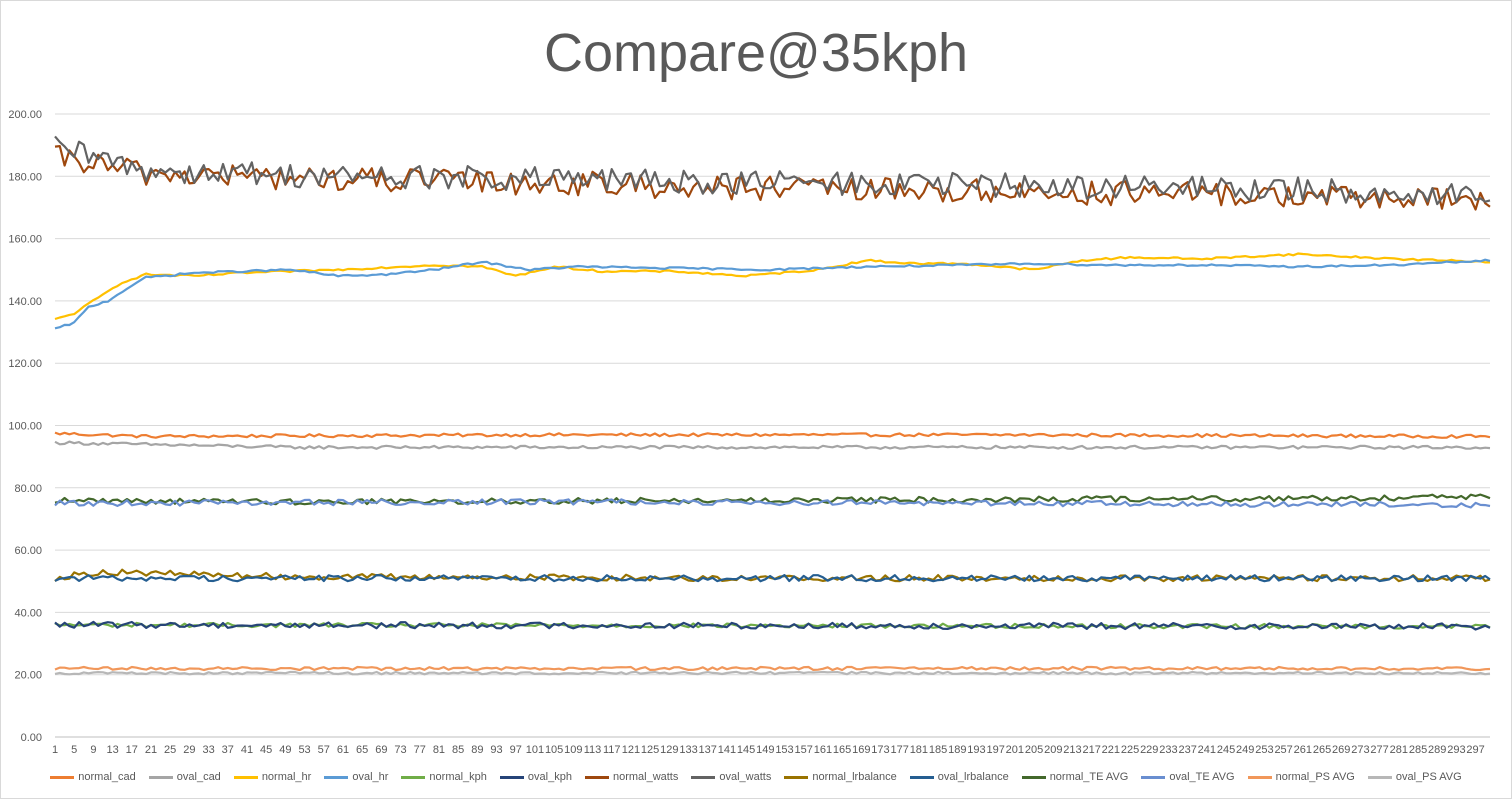 The width and height of the screenshot is (1512, 799). I want to click on y-tick-label: 200.00, so click(25, 115).